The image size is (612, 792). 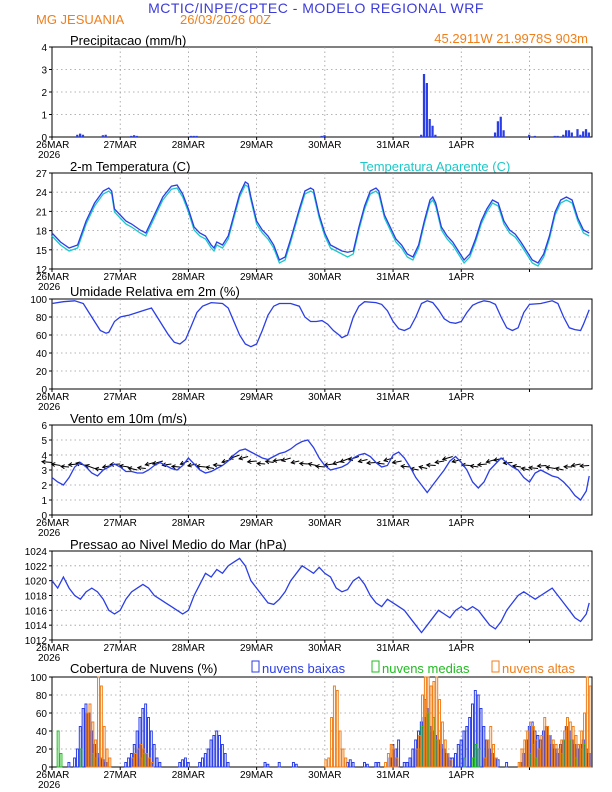 I want to click on pressure-xtick-label: 31MAR, so click(x=392, y=648).